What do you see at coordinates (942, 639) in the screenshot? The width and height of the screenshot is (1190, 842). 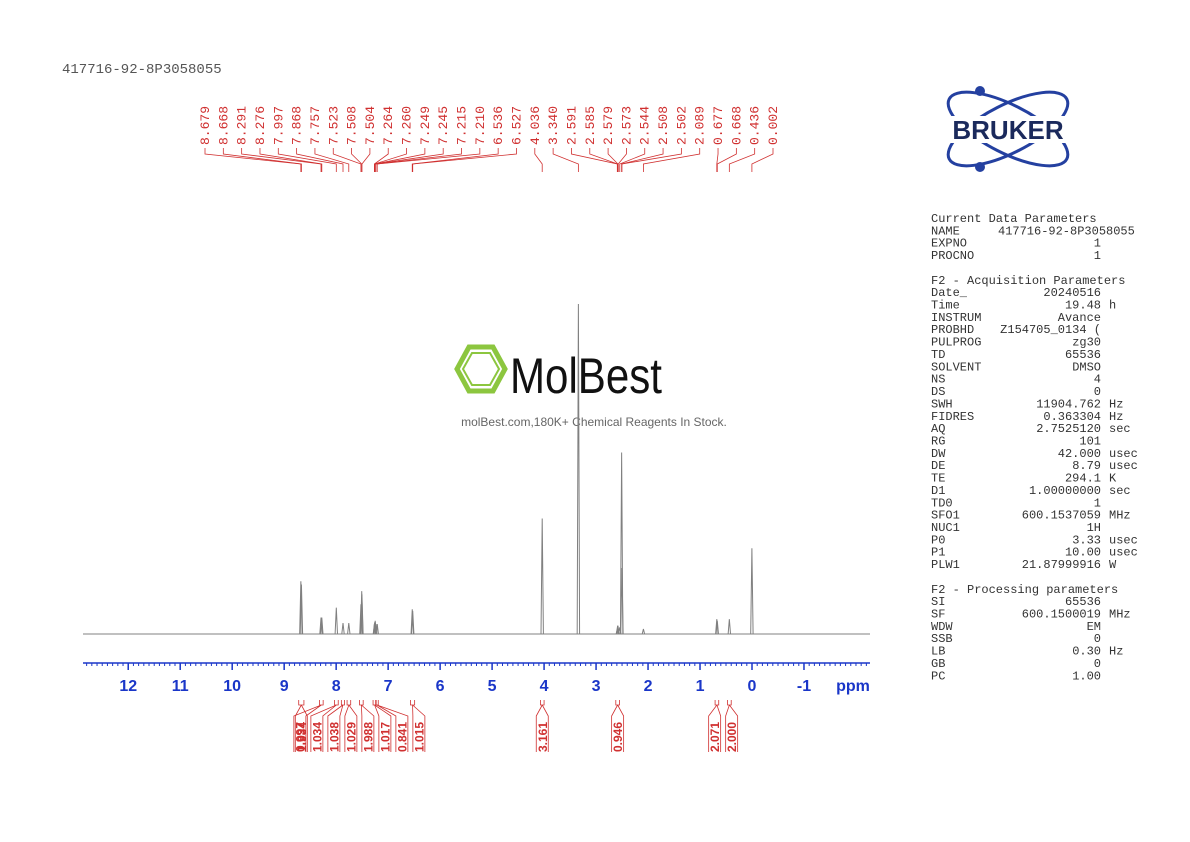 I see `parameter-name: SSB` at bounding box center [942, 639].